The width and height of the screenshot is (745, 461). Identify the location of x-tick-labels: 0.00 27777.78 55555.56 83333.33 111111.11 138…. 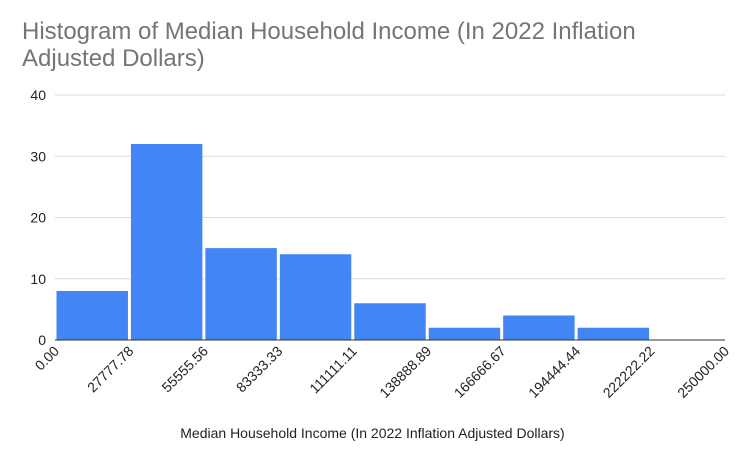
(382, 372).